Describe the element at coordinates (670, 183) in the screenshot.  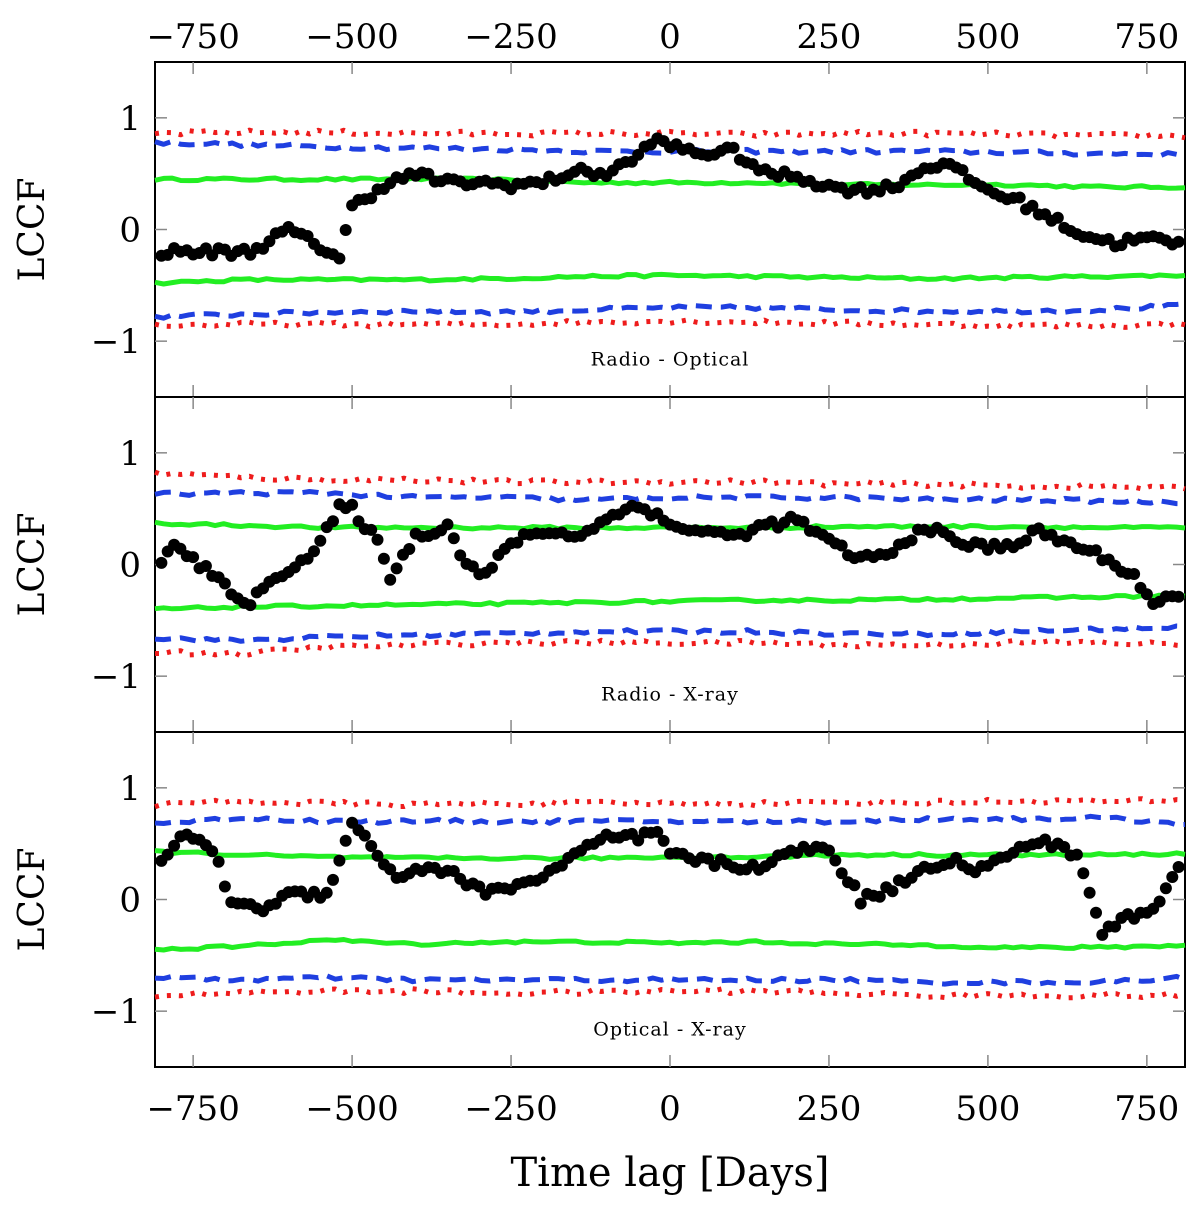
I see `band-1sigma-upper-line` at that location.